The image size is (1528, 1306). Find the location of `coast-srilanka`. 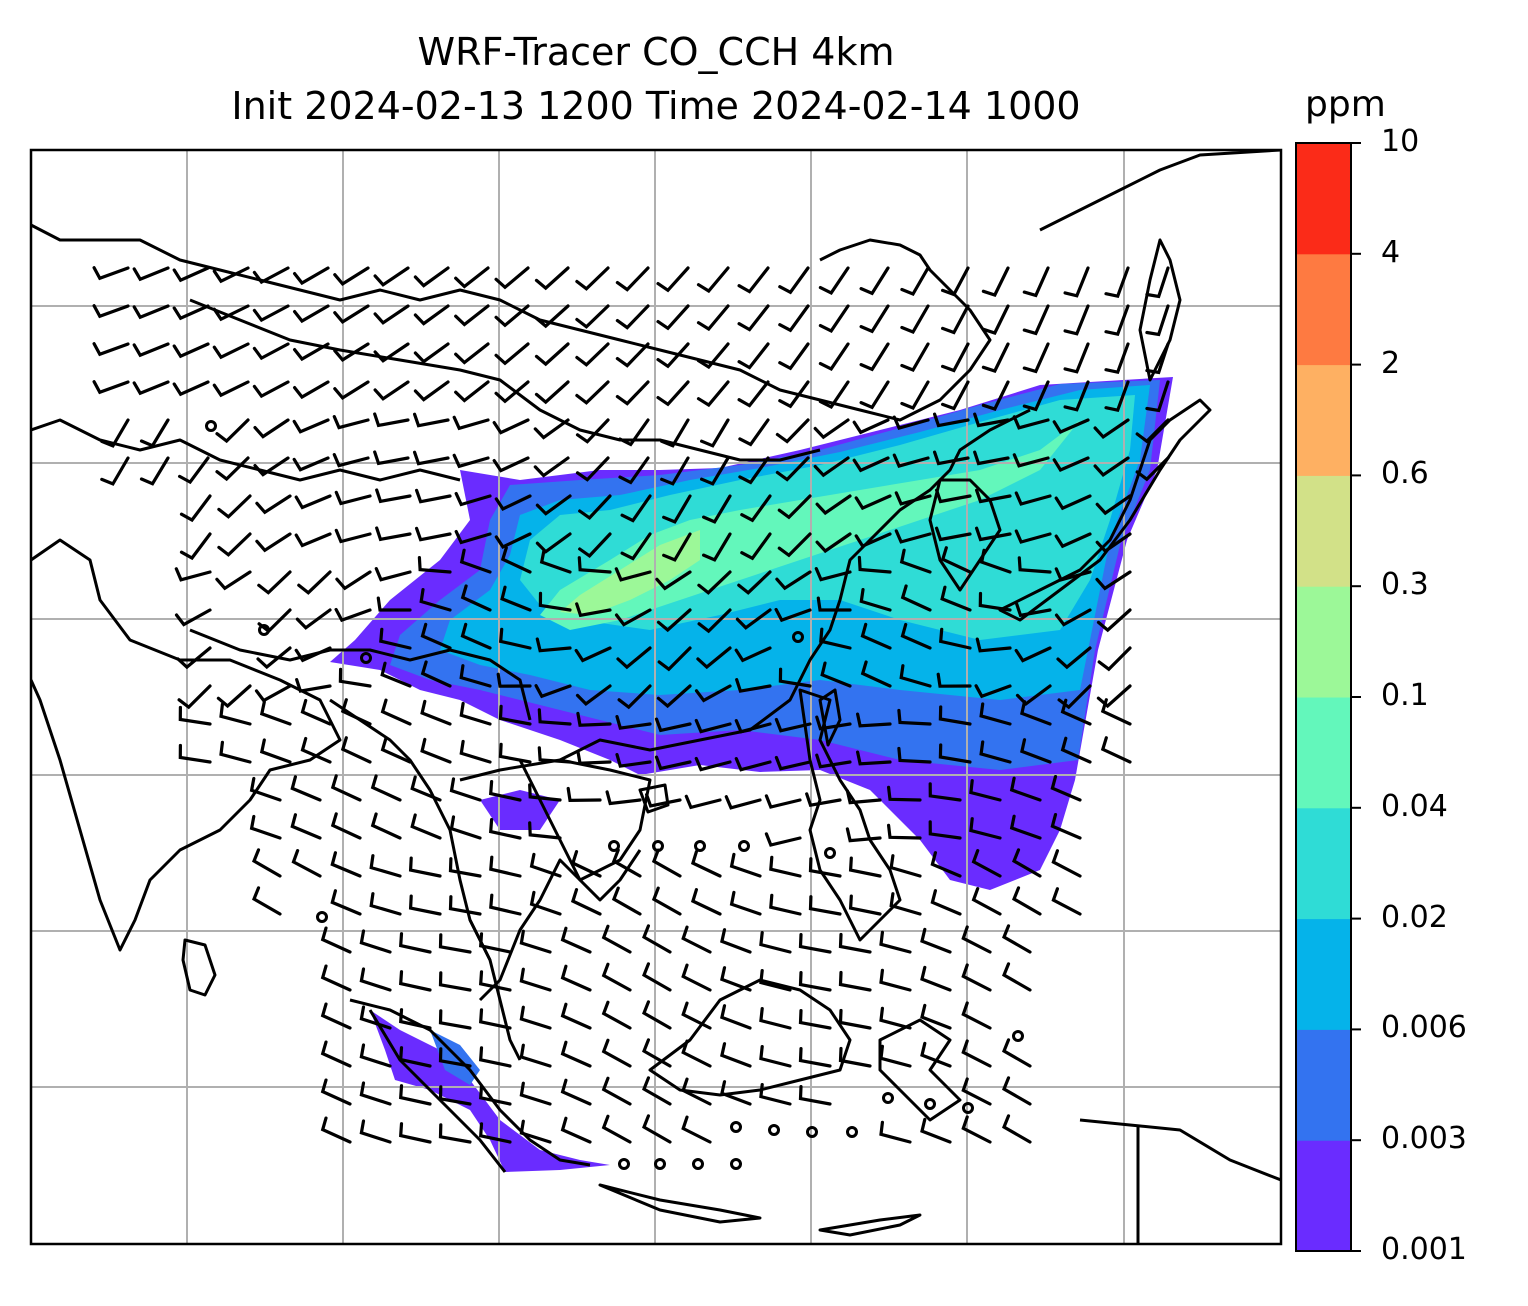

coast-srilanka is located at coordinates (199, 967).